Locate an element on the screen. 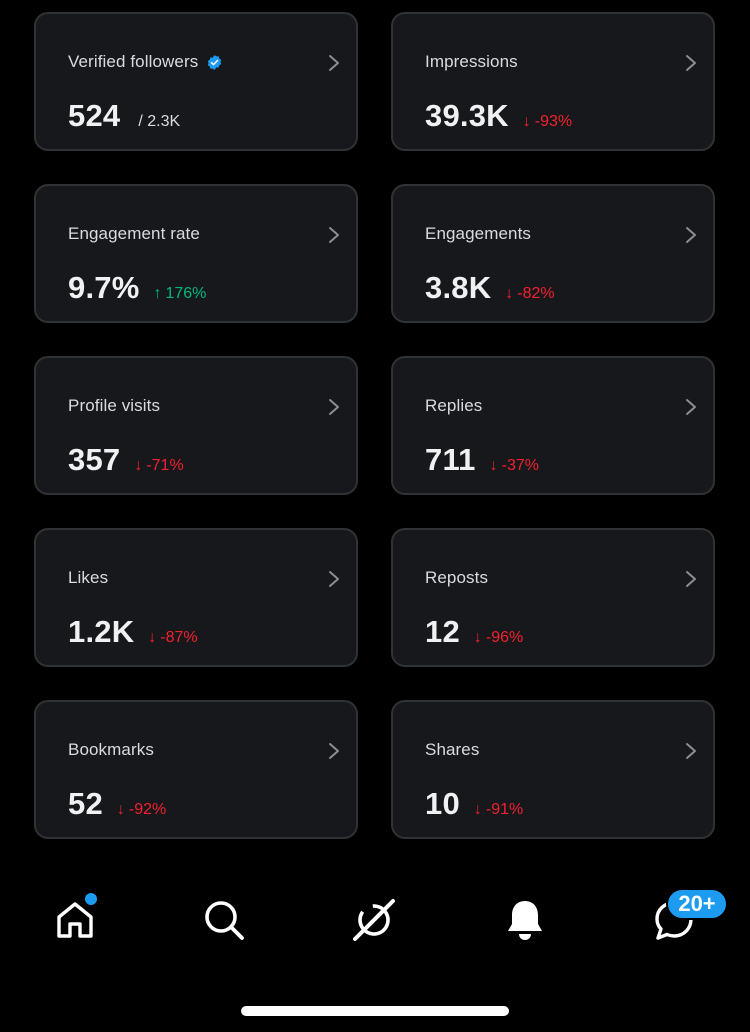  card-shares: Shares 10 ↓ -91% is located at coordinates (553, 769).